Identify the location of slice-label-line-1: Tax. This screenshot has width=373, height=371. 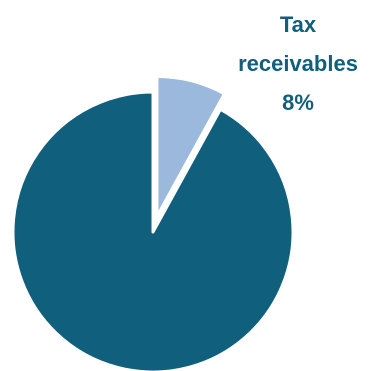
(298, 24).